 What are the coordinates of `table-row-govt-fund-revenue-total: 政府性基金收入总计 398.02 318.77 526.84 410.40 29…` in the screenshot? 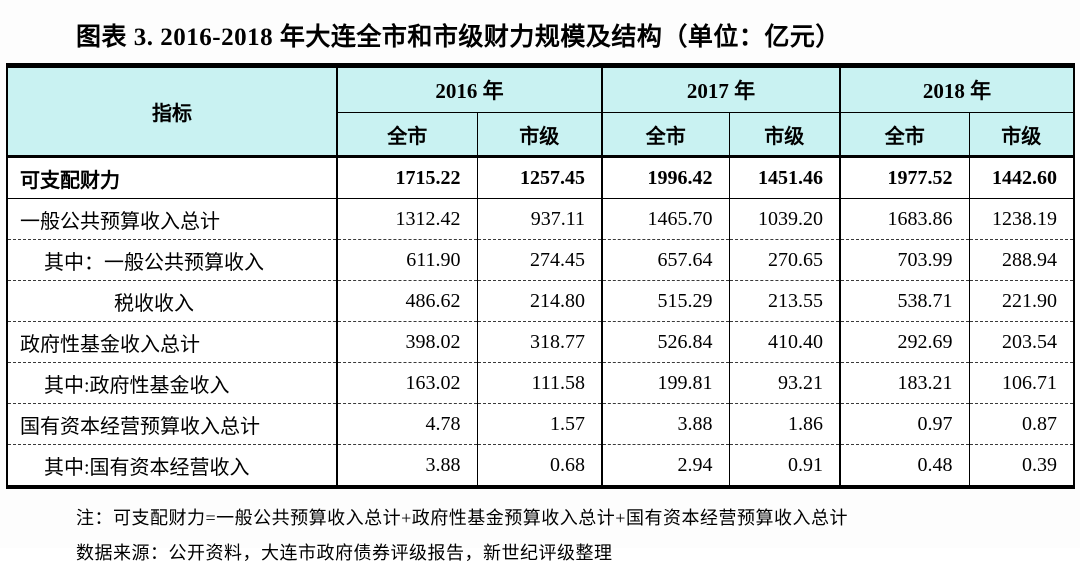 It's located at (540, 342).